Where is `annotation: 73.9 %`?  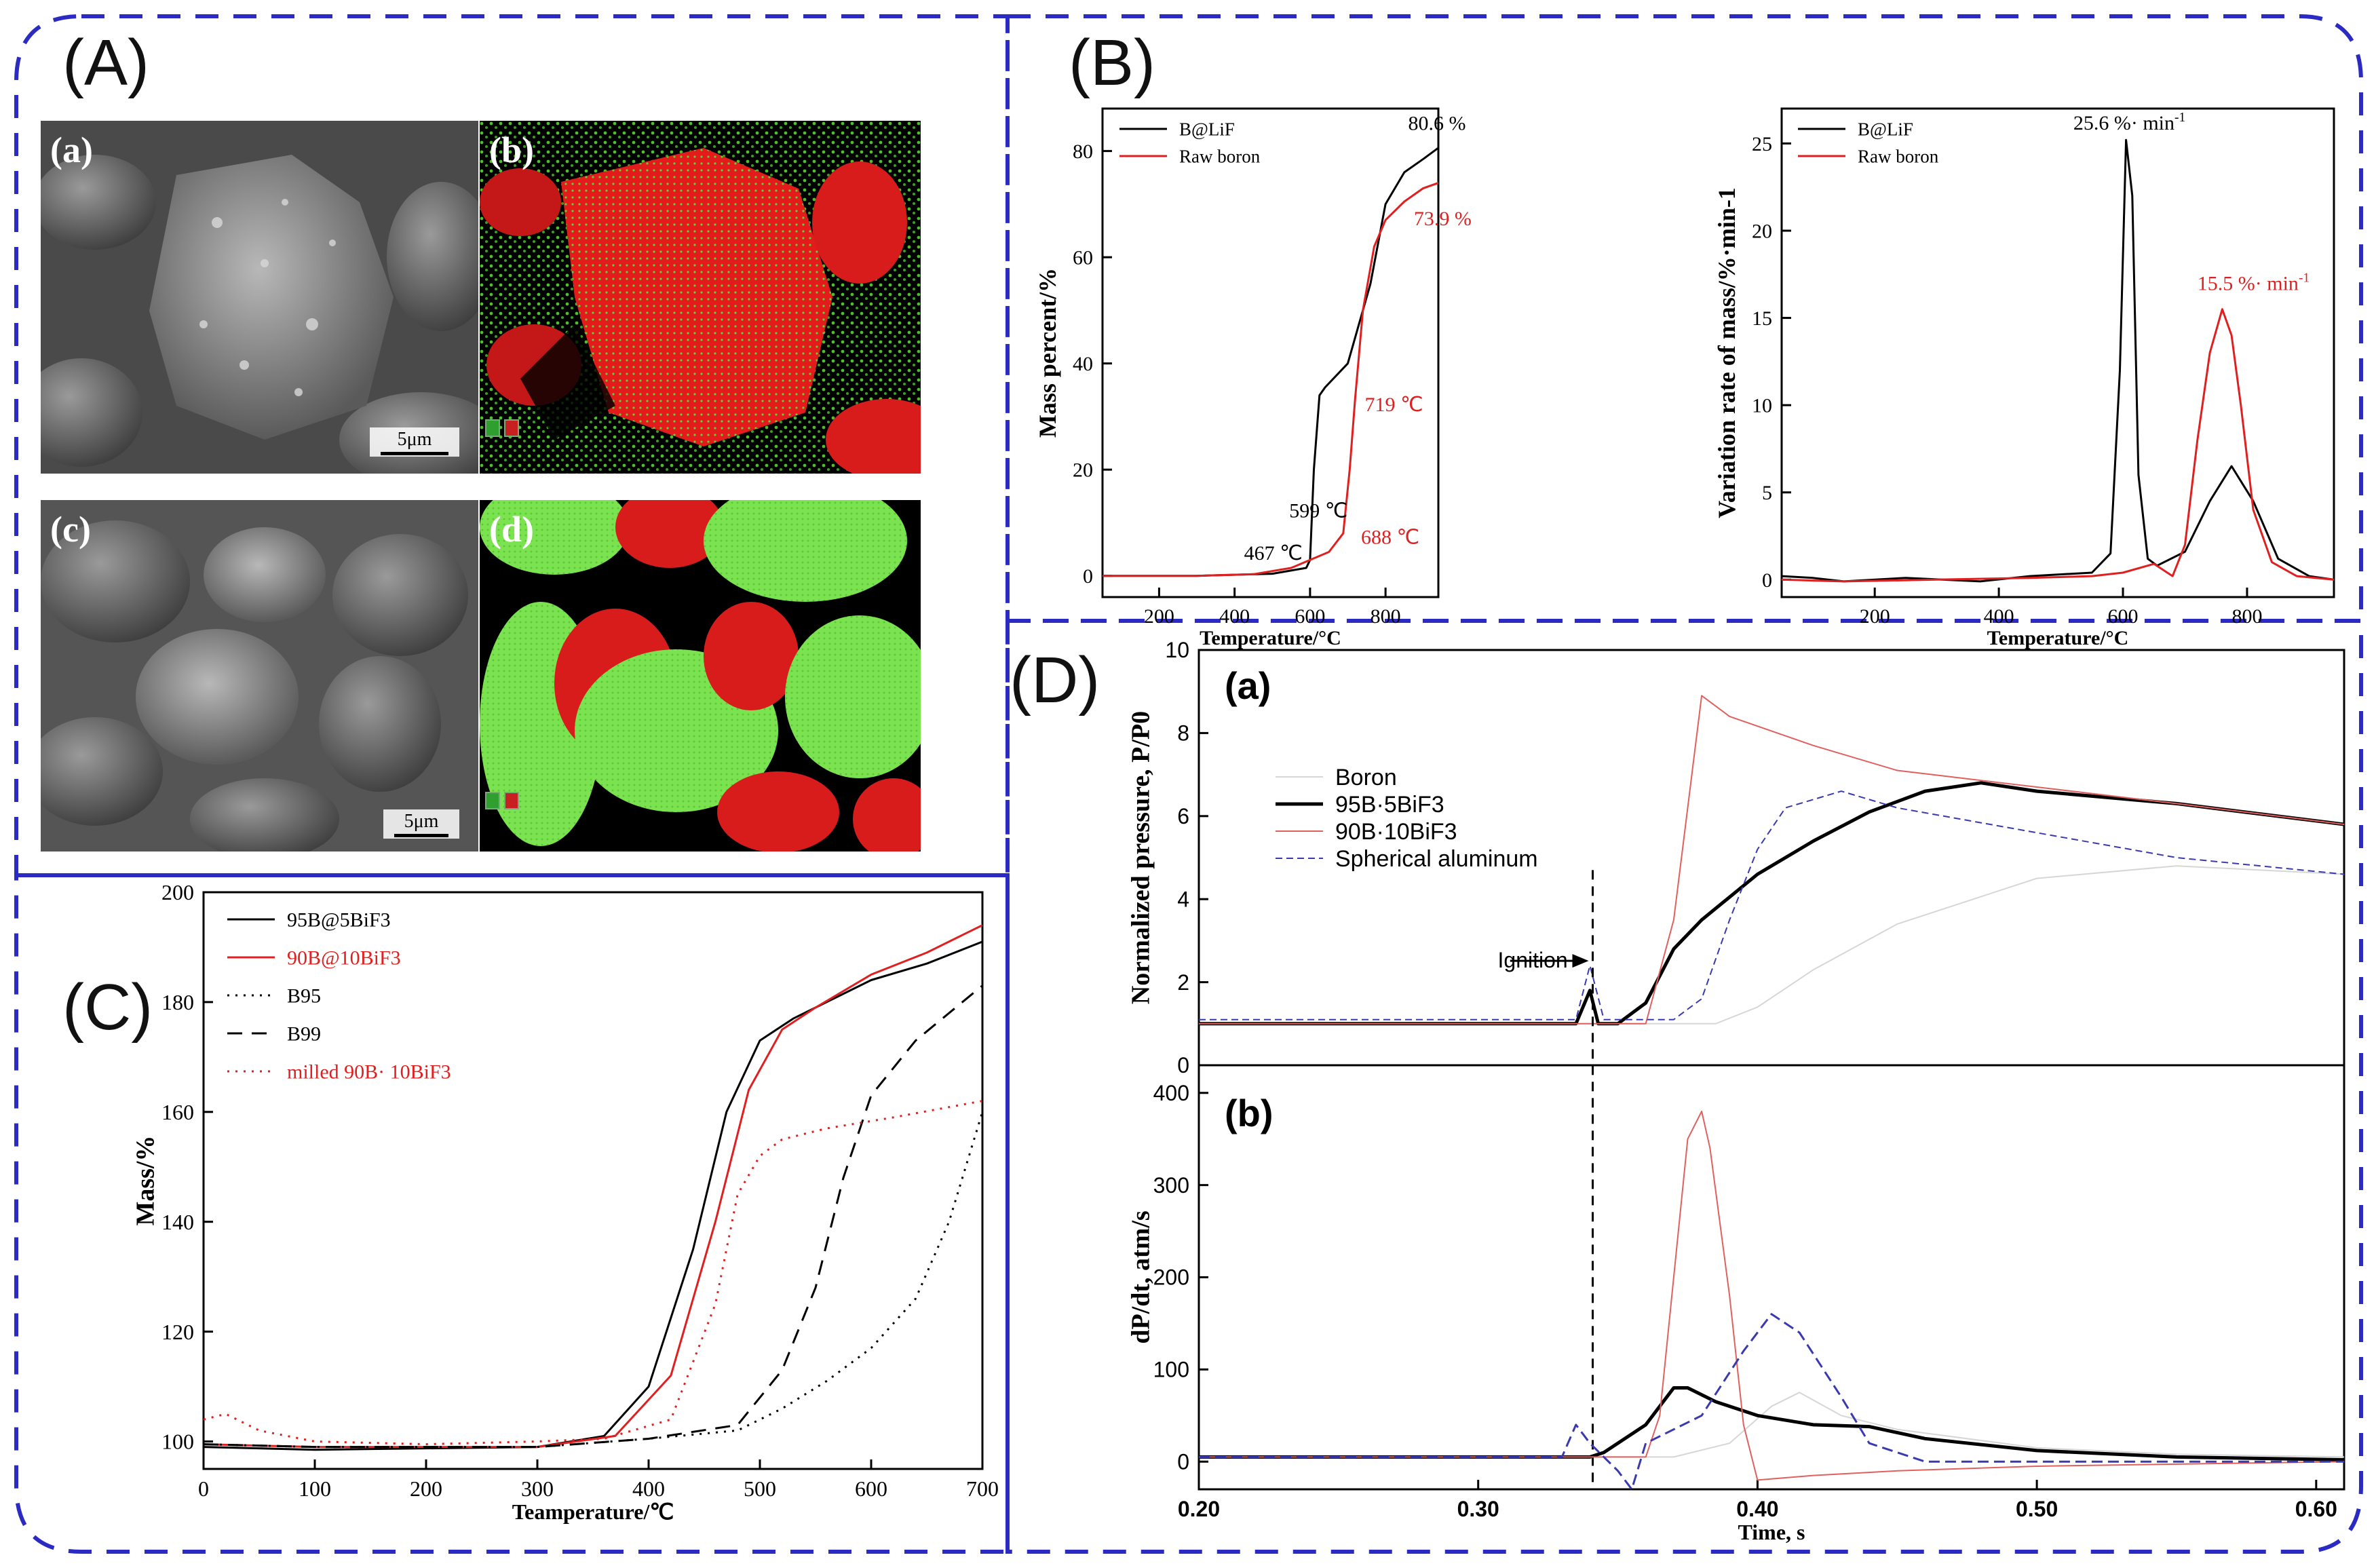
annotation: 73.9 % is located at coordinates (1443, 219).